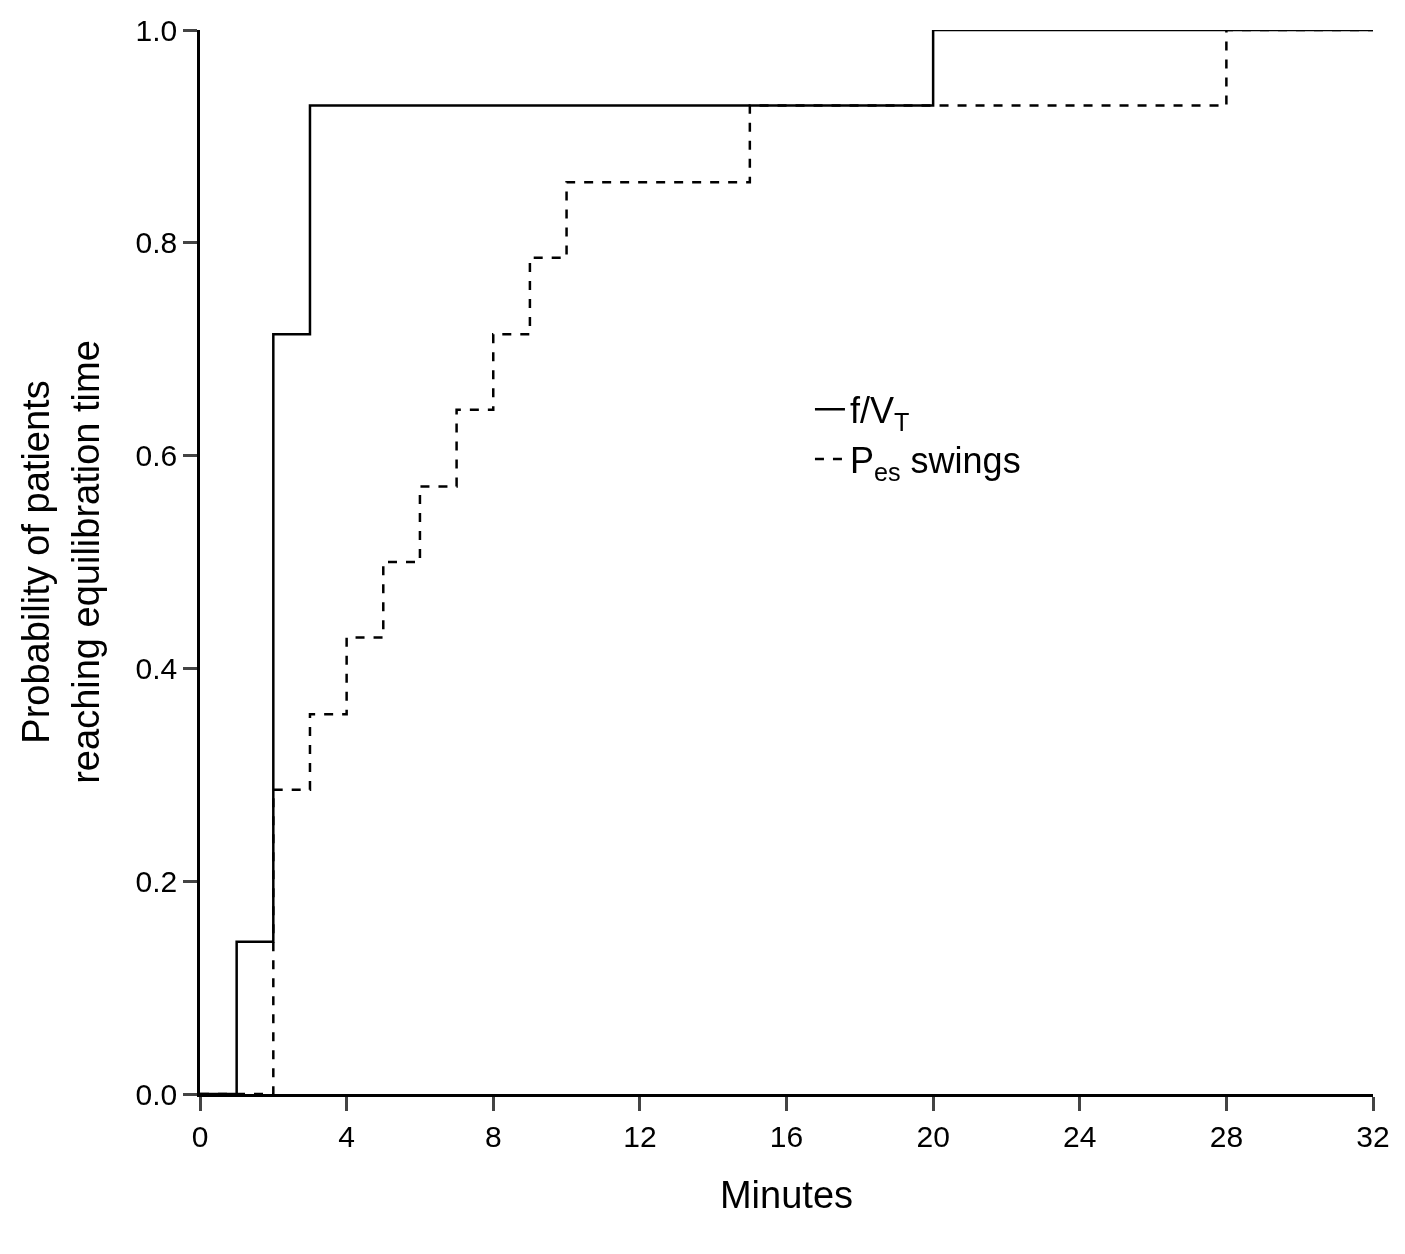 This screenshot has height=1254, width=1405. I want to click on x-tick-label: 12, so click(640, 1136).